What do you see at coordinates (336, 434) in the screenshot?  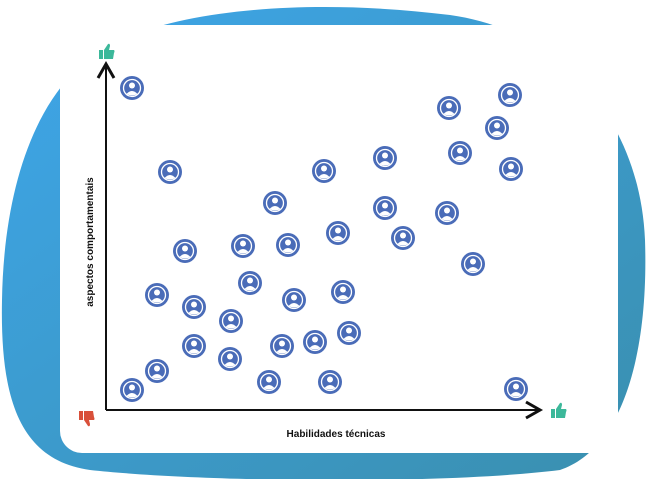 I see `x-axis-label: Habilidades técnicas` at bounding box center [336, 434].